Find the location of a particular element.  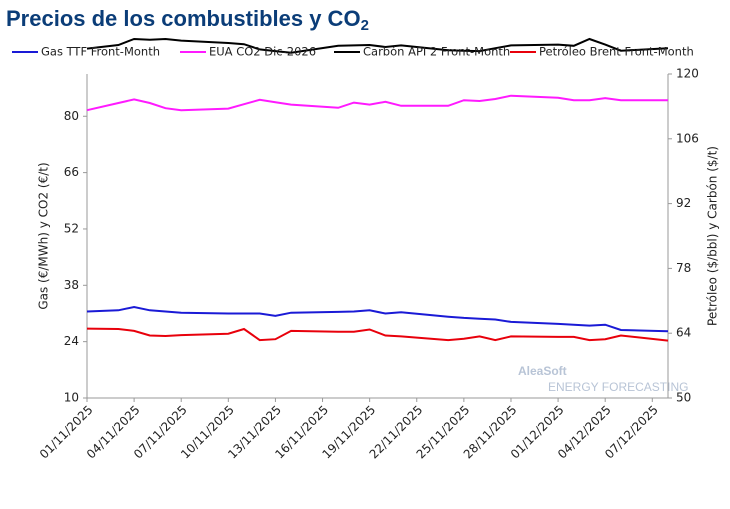

y-axis-label: Gas (€/MWh) y CO2 (€/t) is located at coordinates (44, 235).